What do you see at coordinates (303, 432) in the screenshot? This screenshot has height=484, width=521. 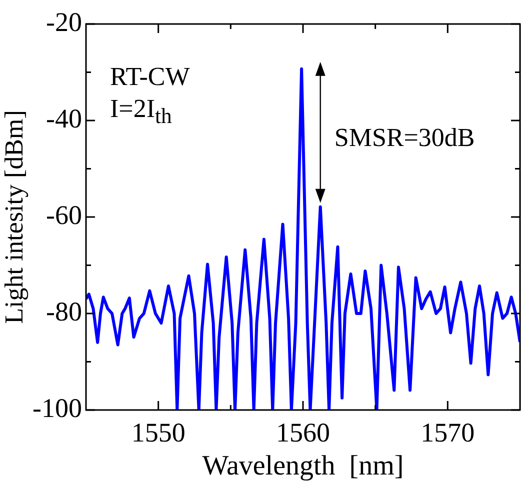 I see `x-tick-label: 1560` at bounding box center [303, 432].